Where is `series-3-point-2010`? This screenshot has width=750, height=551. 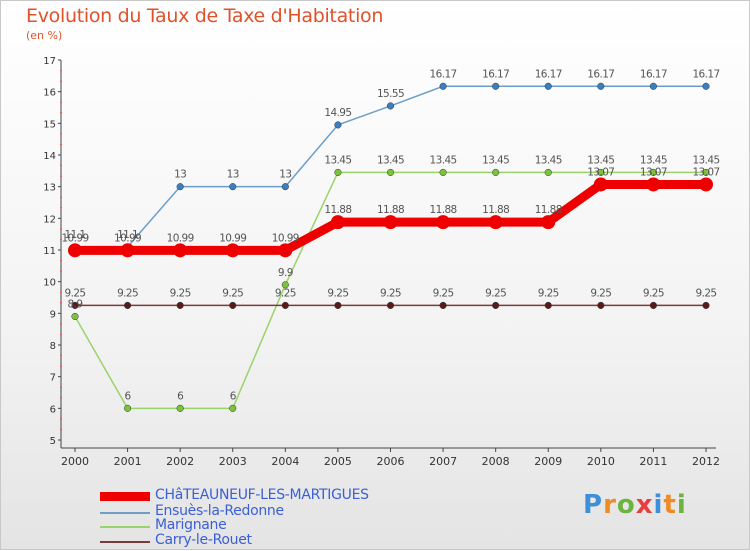
series-3-point-2010 is located at coordinates (601, 305).